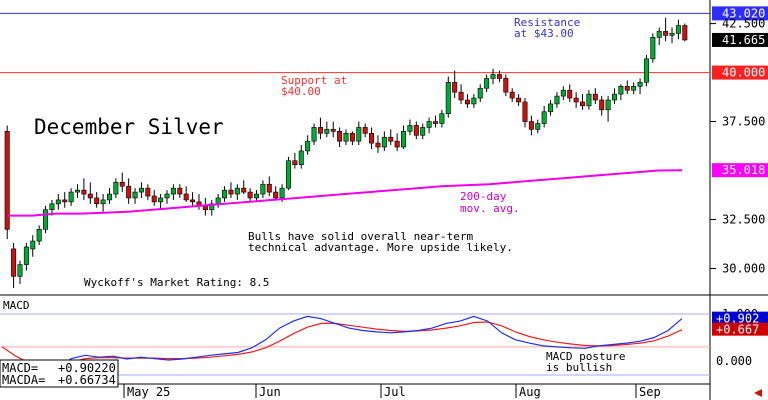  Describe the element at coordinates (129, 127) in the screenshot. I see `chart-title: December Silver` at that location.